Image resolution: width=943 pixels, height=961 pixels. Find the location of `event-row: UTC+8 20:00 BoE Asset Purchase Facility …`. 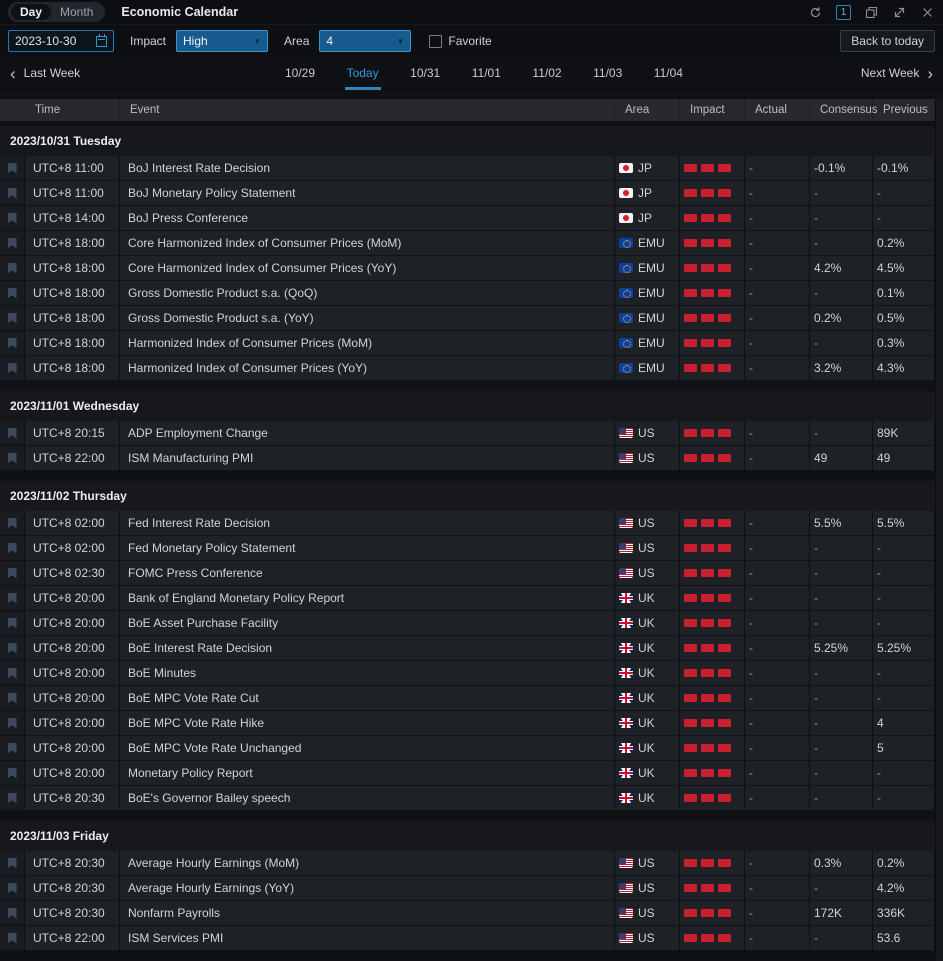

event-row: UTC+8 20:00 BoE Asset Purchase Facility … is located at coordinates (467, 623).